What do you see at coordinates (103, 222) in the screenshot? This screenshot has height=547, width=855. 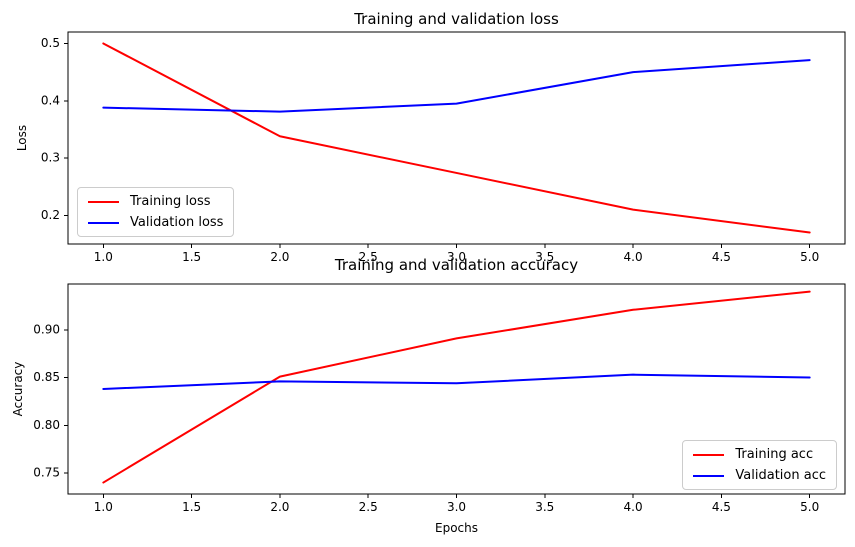 I see `validation-loss-line-swatch` at bounding box center [103, 222].